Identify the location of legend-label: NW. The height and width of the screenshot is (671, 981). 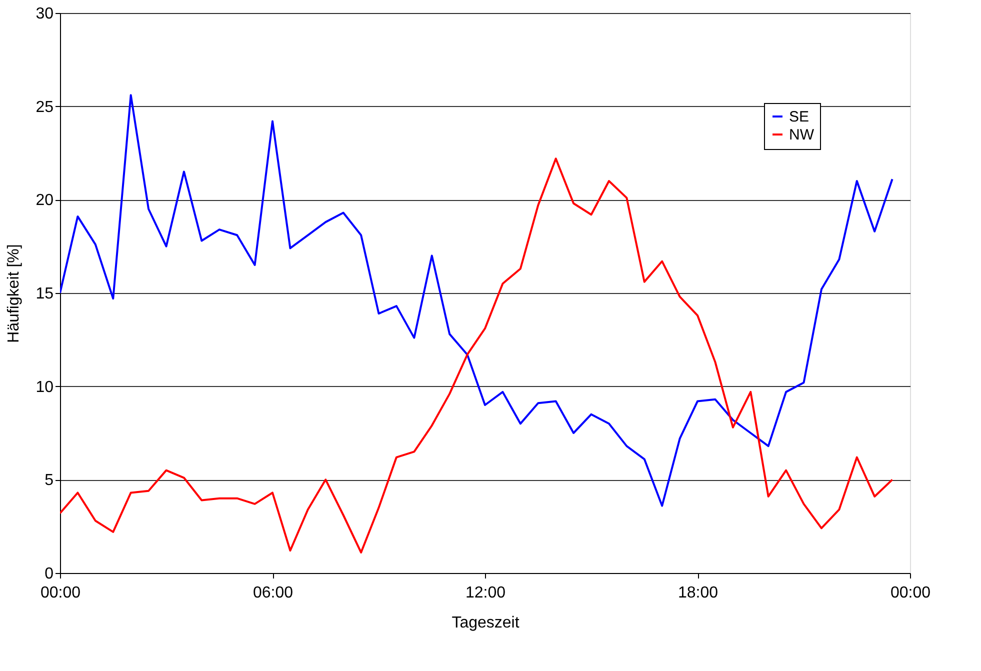
(802, 135).